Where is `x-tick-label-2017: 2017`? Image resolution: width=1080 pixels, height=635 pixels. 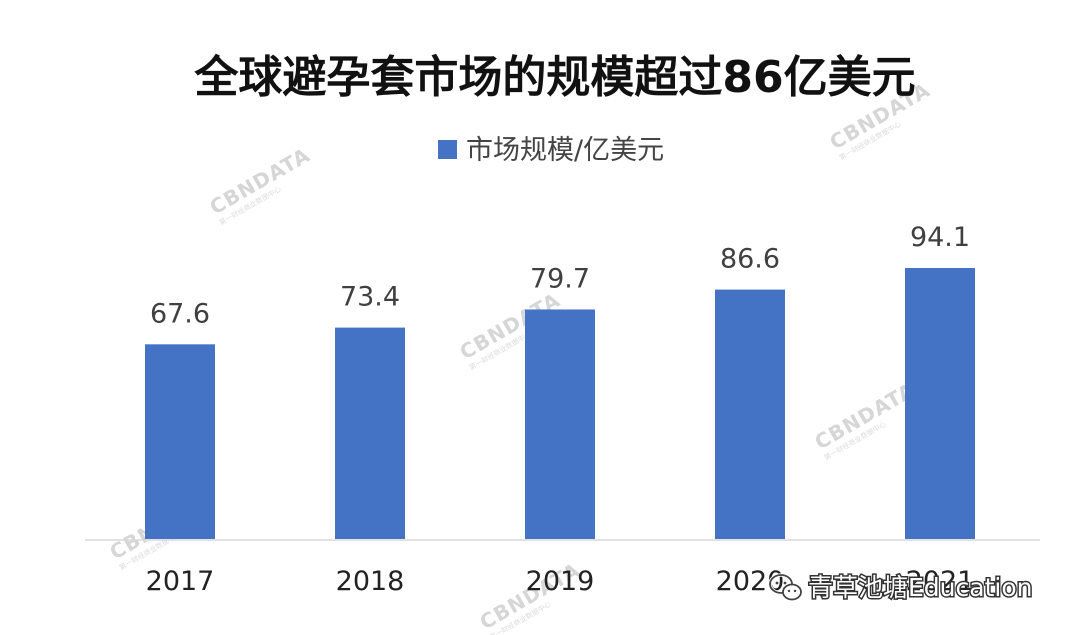 x-tick-label-2017: 2017 is located at coordinates (180, 581).